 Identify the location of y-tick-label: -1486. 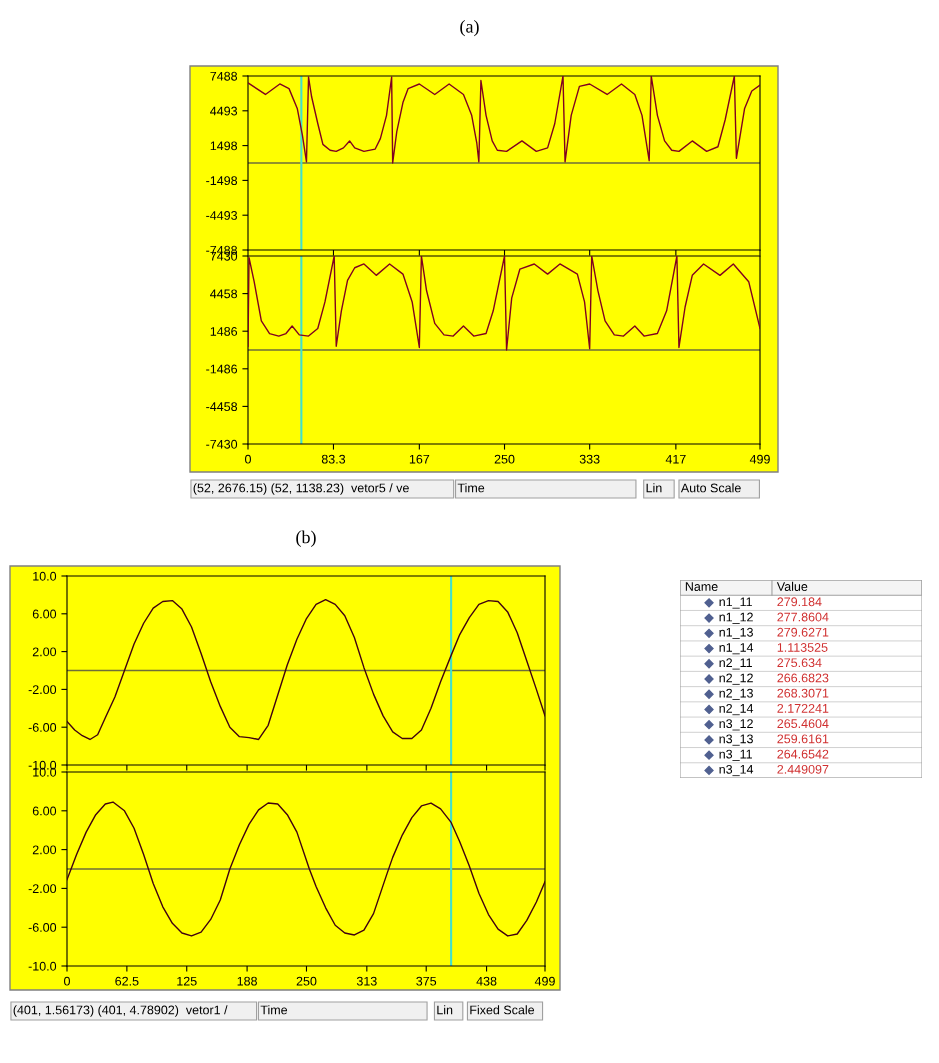
(222, 369).